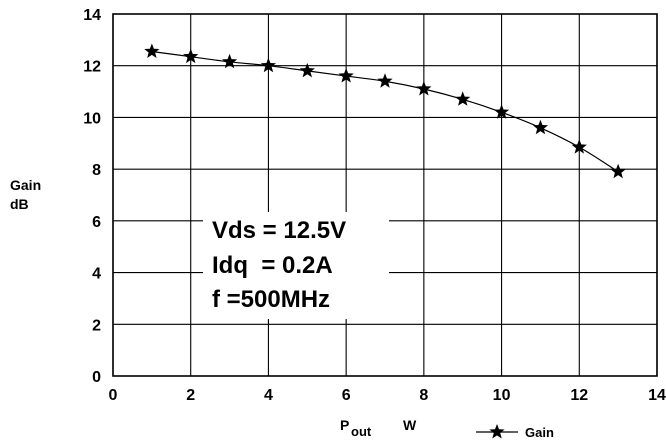 This screenshot has width=666, height=443. Describe the element at coordinates (25, 185) in the screenshot. I see `y-axis-label-line1: Gain` at that location.